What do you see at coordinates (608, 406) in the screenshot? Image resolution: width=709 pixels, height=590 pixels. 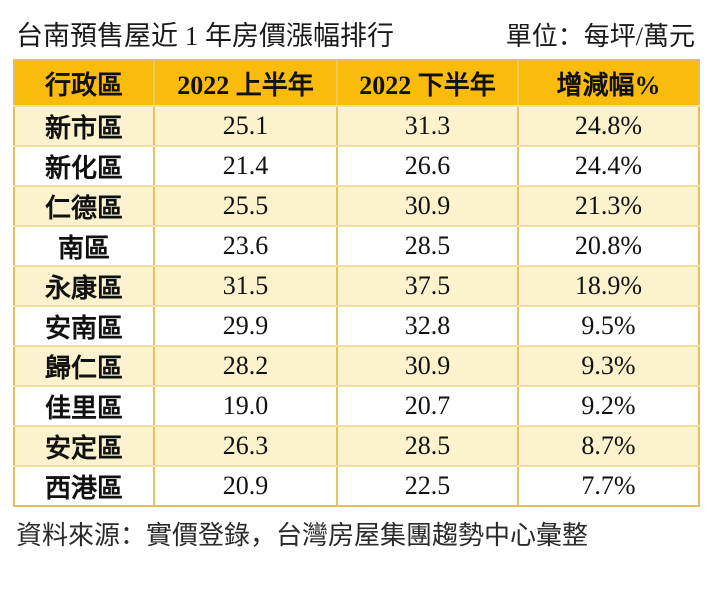 I see `value-cell: 9.2%` at bounding box center [608, 406].